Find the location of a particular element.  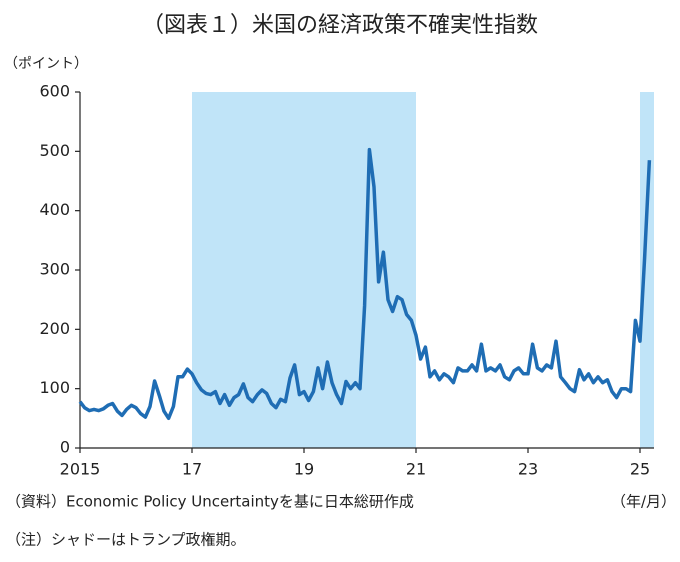

chart-title: （図表１）米国の経済政策不確実性指数 is located at coordinates (340, 25).